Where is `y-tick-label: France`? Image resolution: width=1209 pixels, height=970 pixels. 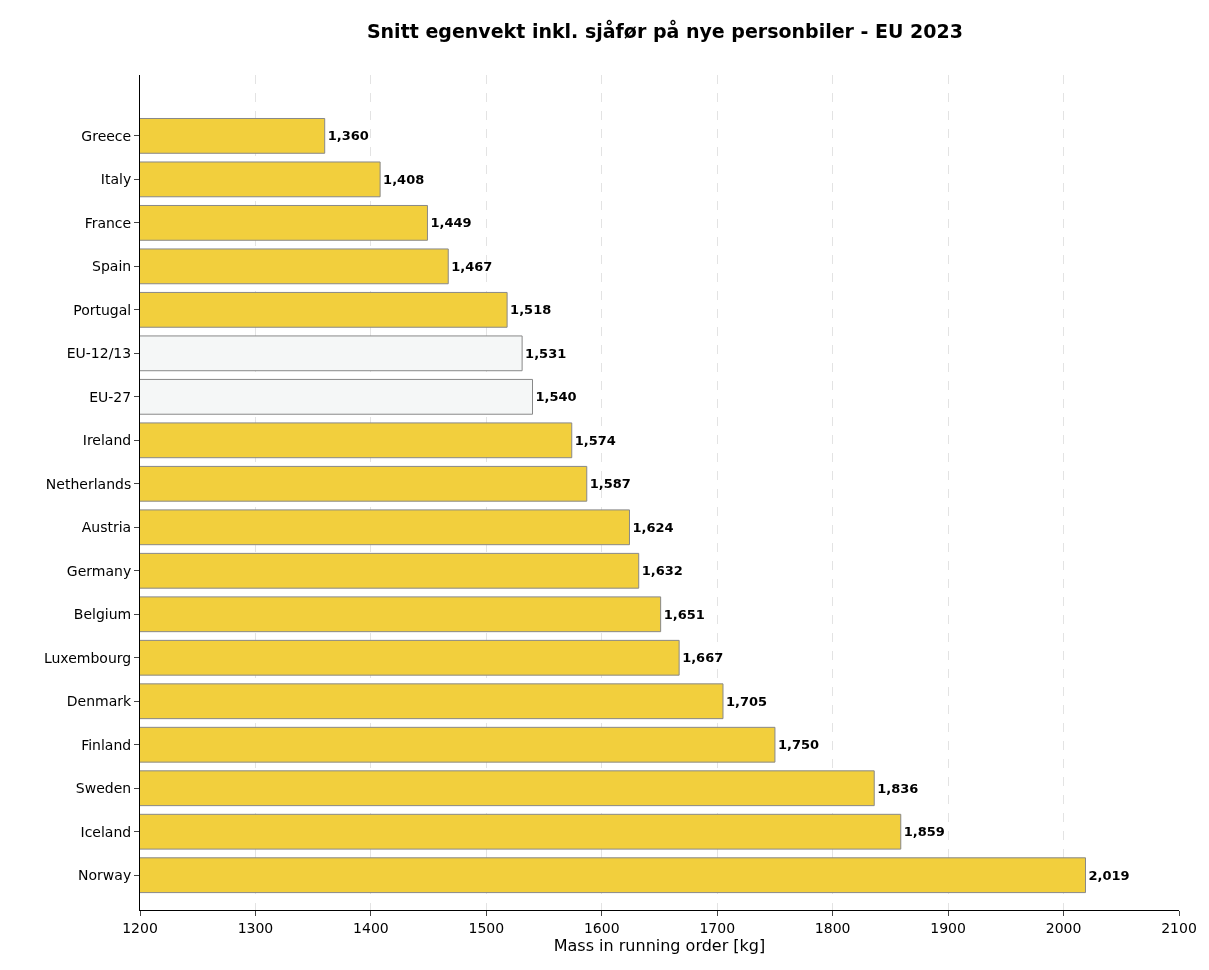 y-tick-label: France is located at coordinates (108, 222).